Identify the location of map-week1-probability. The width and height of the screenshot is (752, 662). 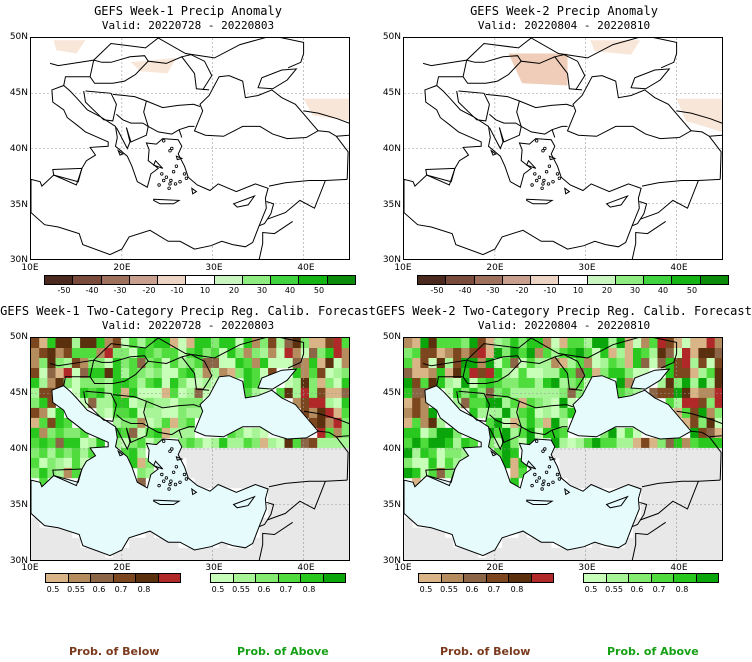
(190, 449).